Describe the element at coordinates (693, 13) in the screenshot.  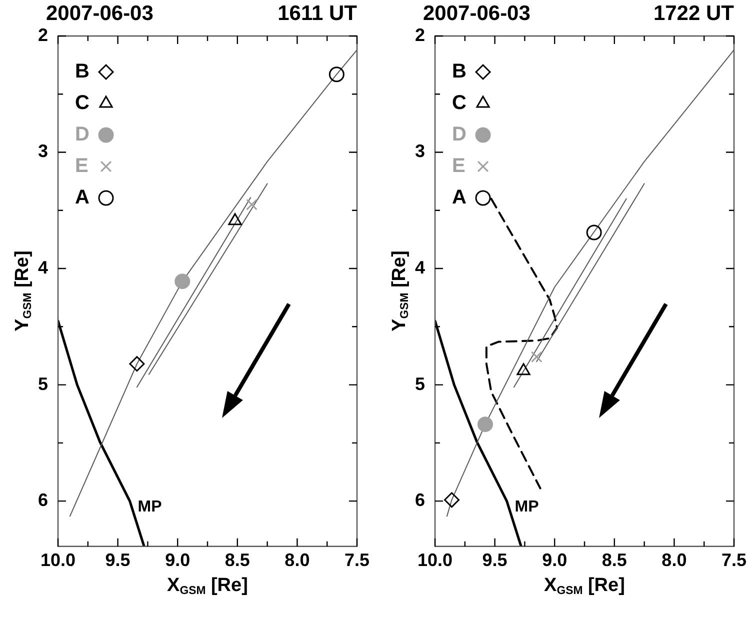
I see `chart-subtitle: 1722 UT` at that location.